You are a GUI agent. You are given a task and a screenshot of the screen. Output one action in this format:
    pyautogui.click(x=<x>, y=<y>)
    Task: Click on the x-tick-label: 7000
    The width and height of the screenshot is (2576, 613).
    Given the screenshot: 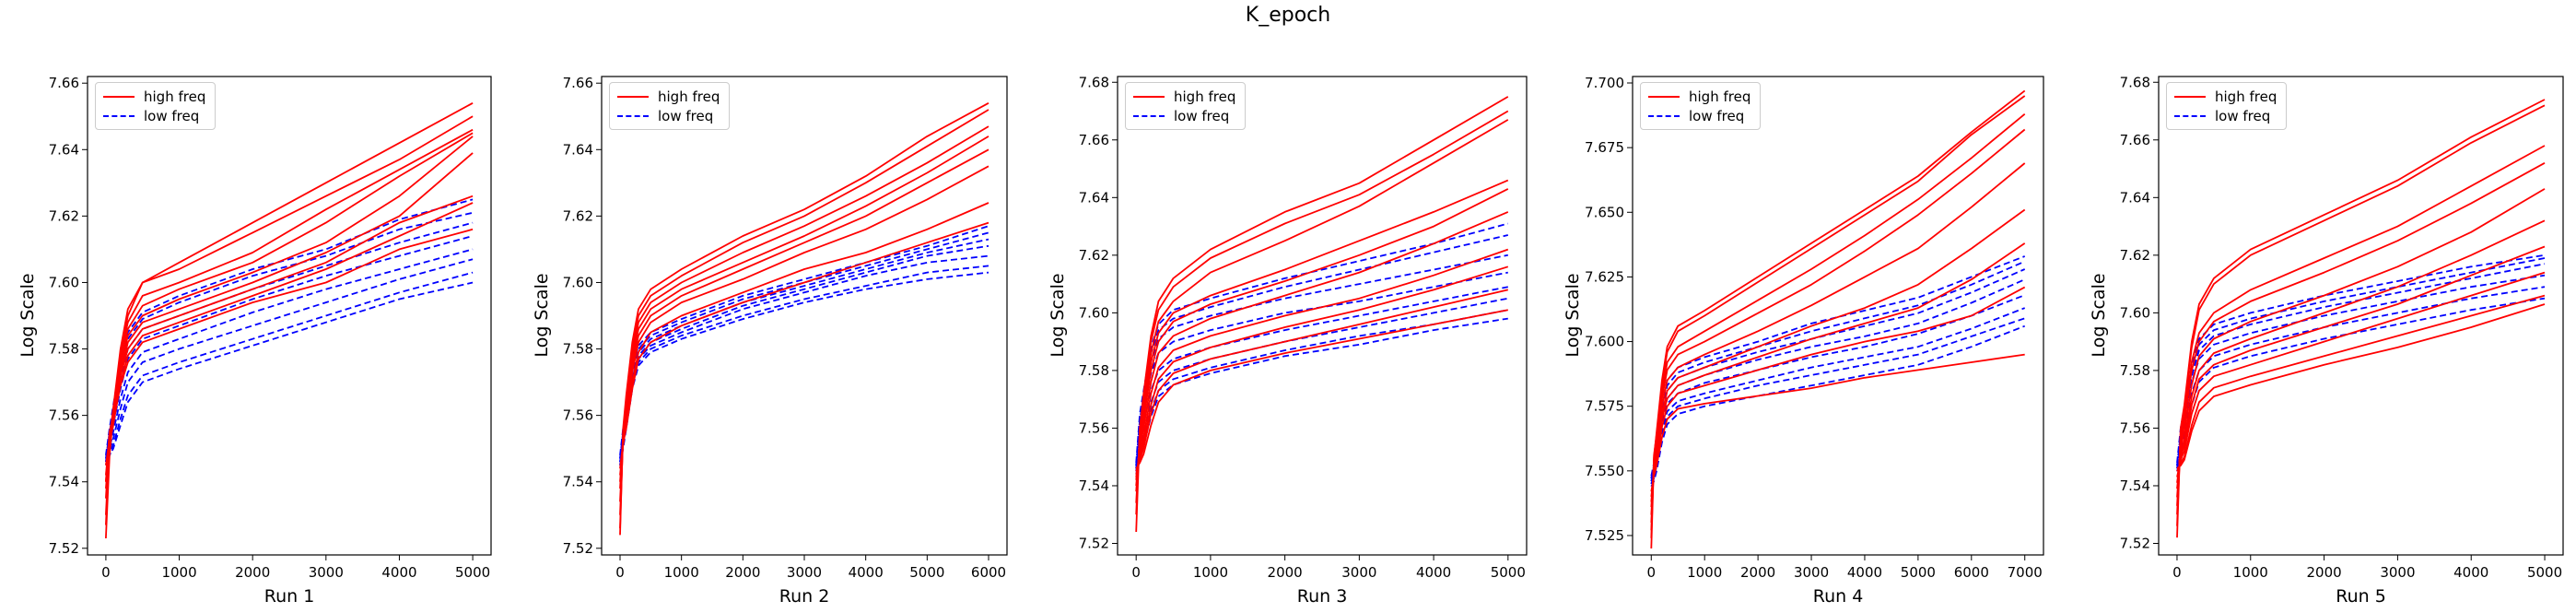 What is the action you would take?
    pyautogui.click(x=2025, y=572)
    